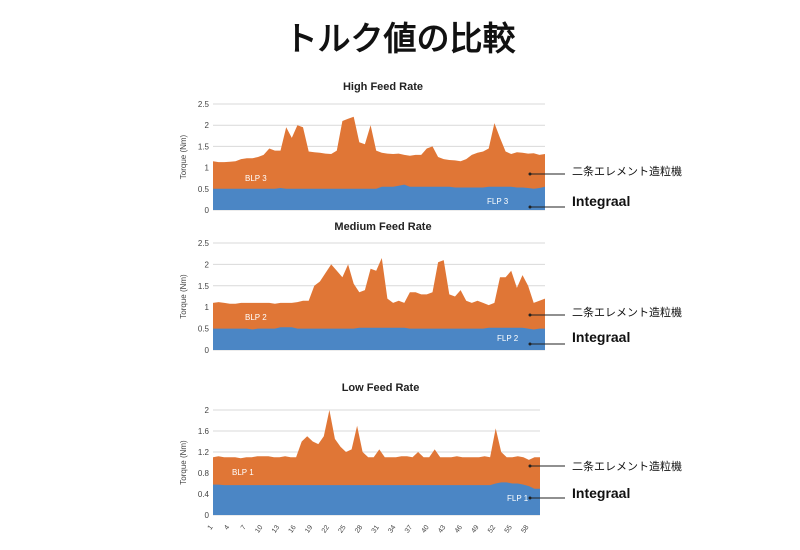  What do you see at coordinates (382, 227) in the screenshot?
I see `chart-title: Medium Feed Rate` at bounding box center [382, 227].